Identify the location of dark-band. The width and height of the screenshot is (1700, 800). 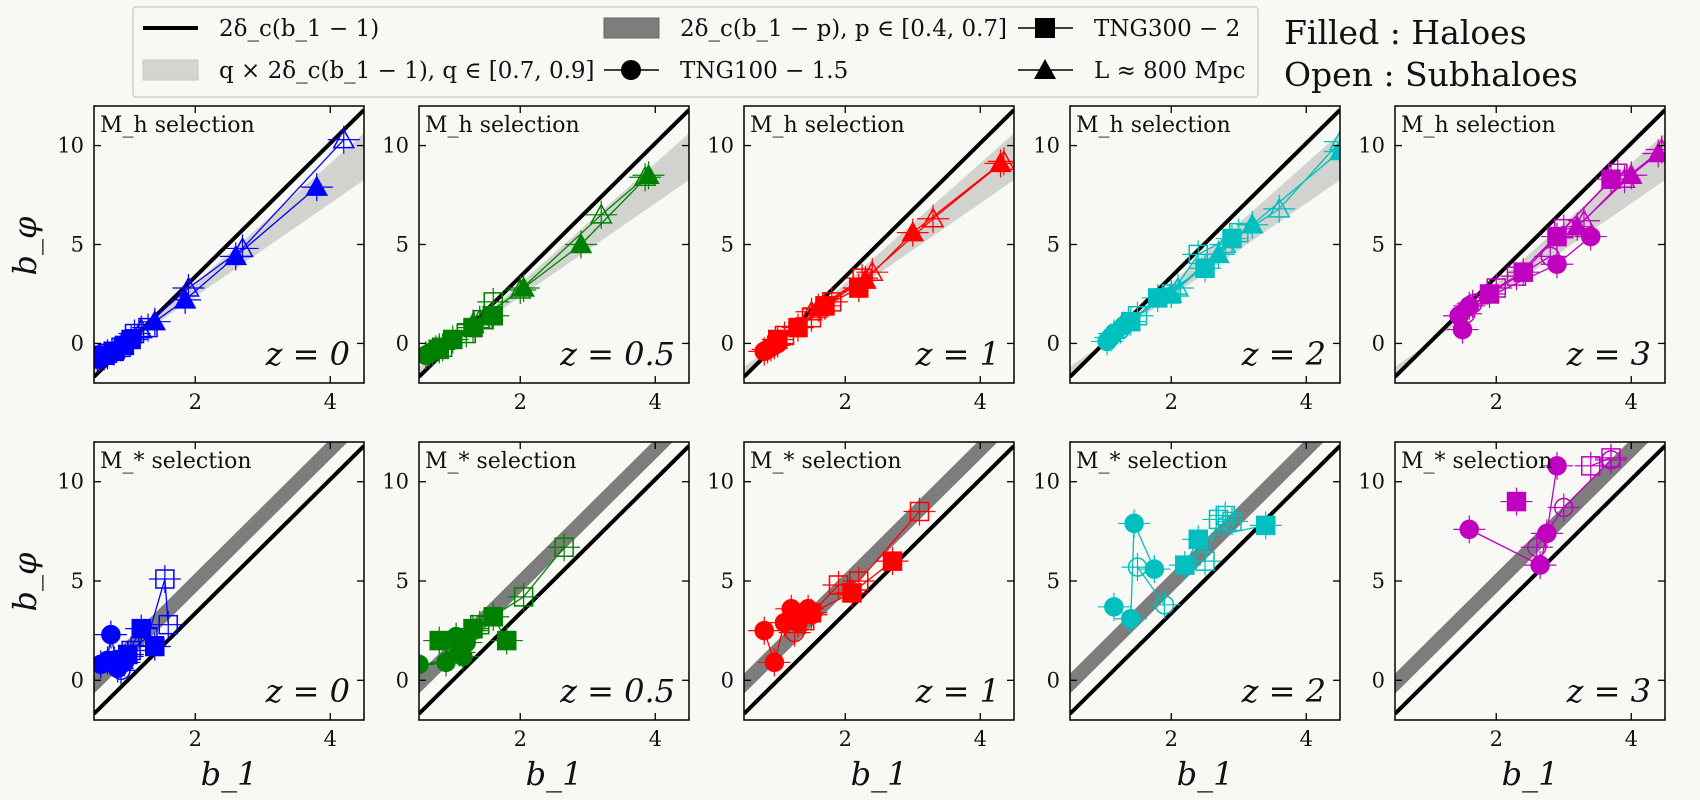
(1197, 568).